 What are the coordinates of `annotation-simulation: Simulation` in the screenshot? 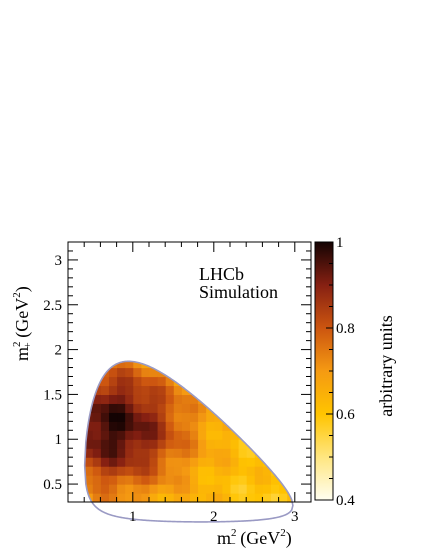 It's located at (238, 292).